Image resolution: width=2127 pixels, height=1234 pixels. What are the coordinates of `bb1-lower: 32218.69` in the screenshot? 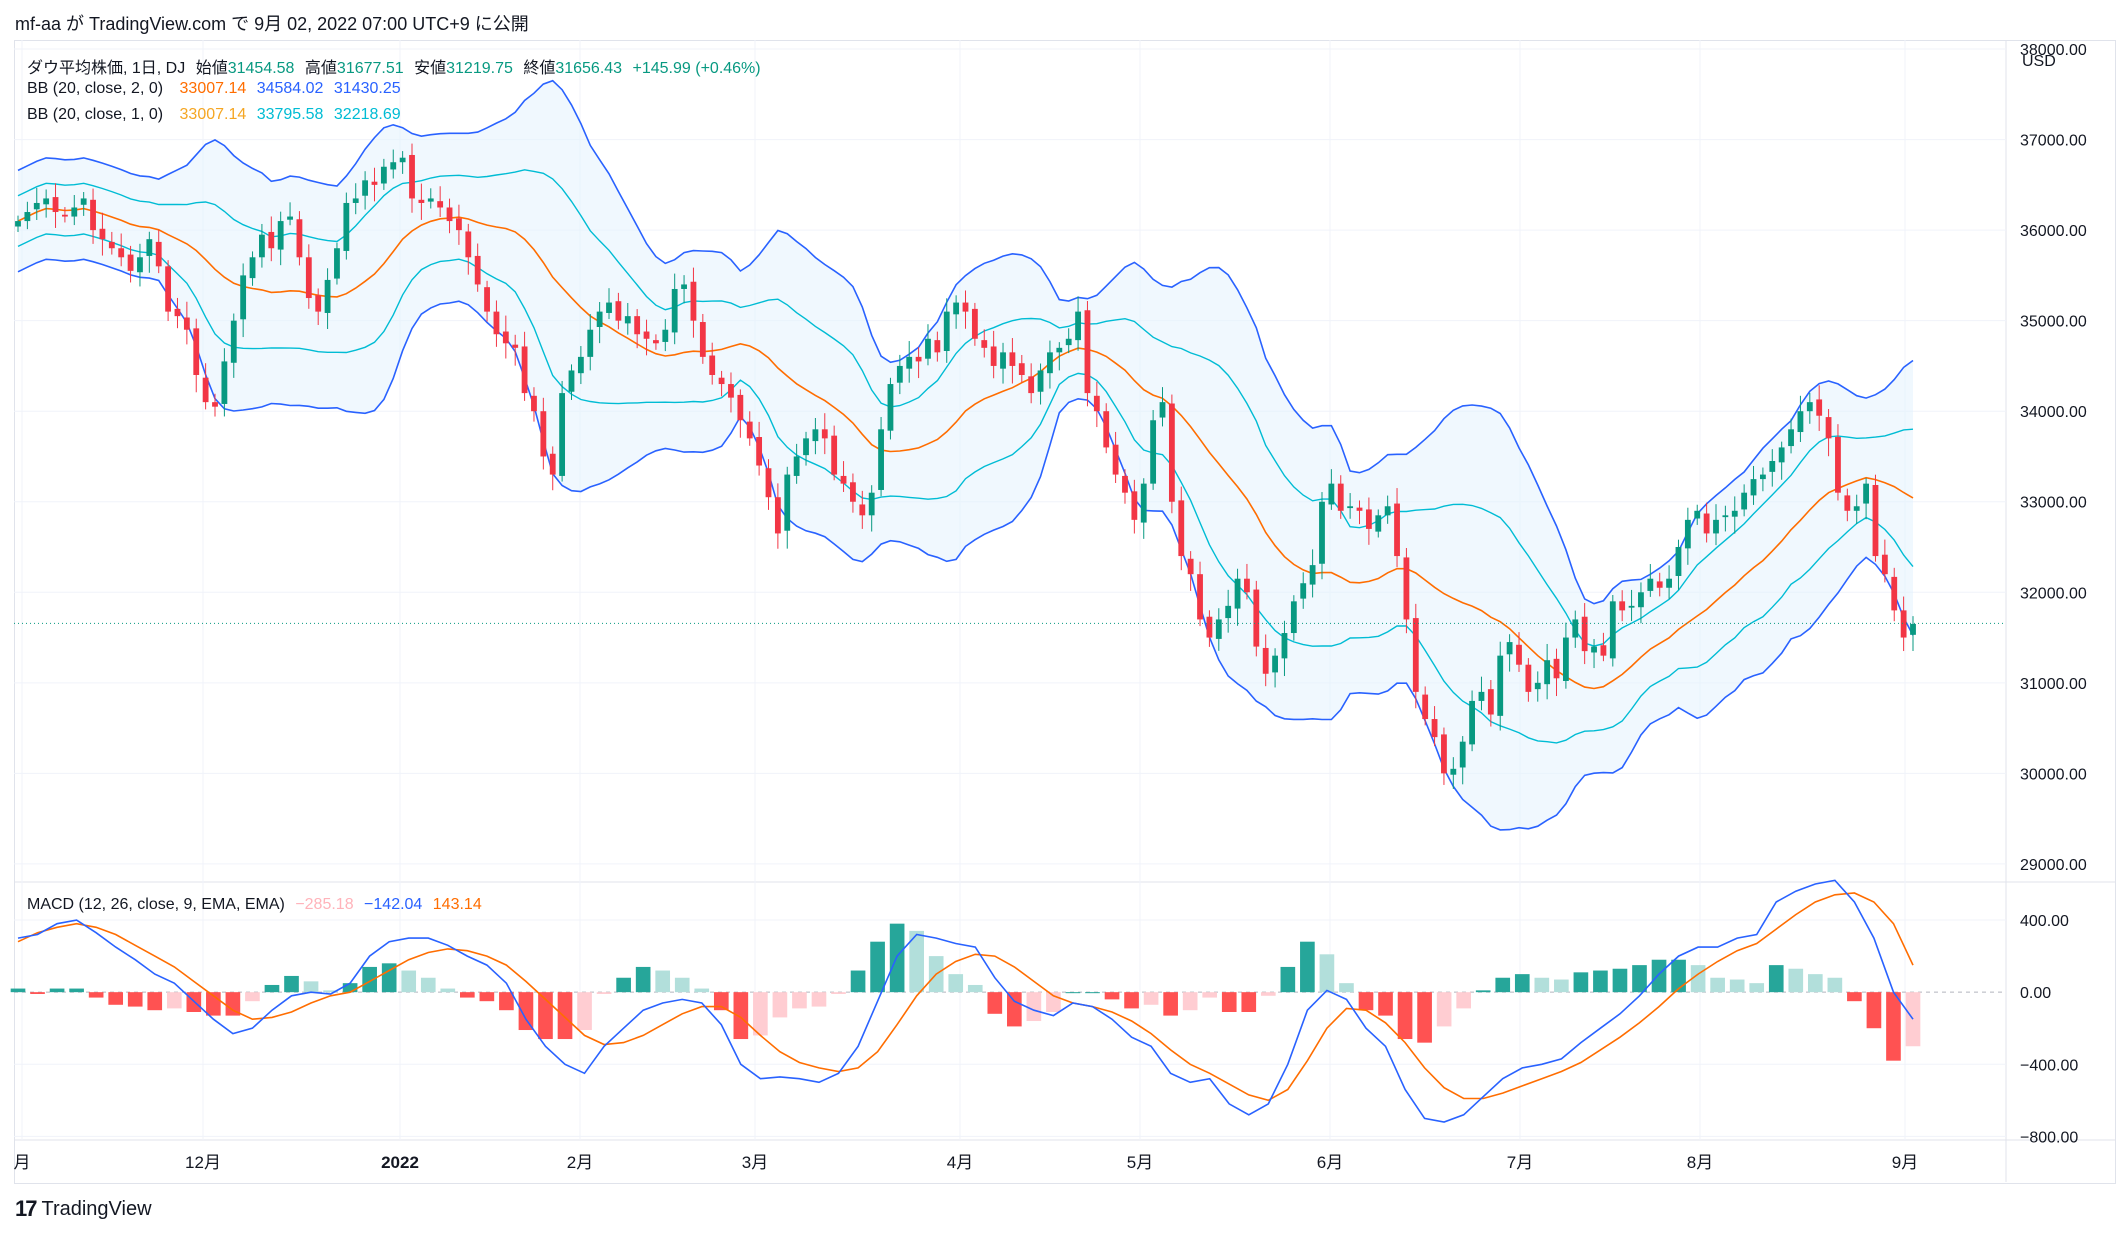 It's located at (367, 114).